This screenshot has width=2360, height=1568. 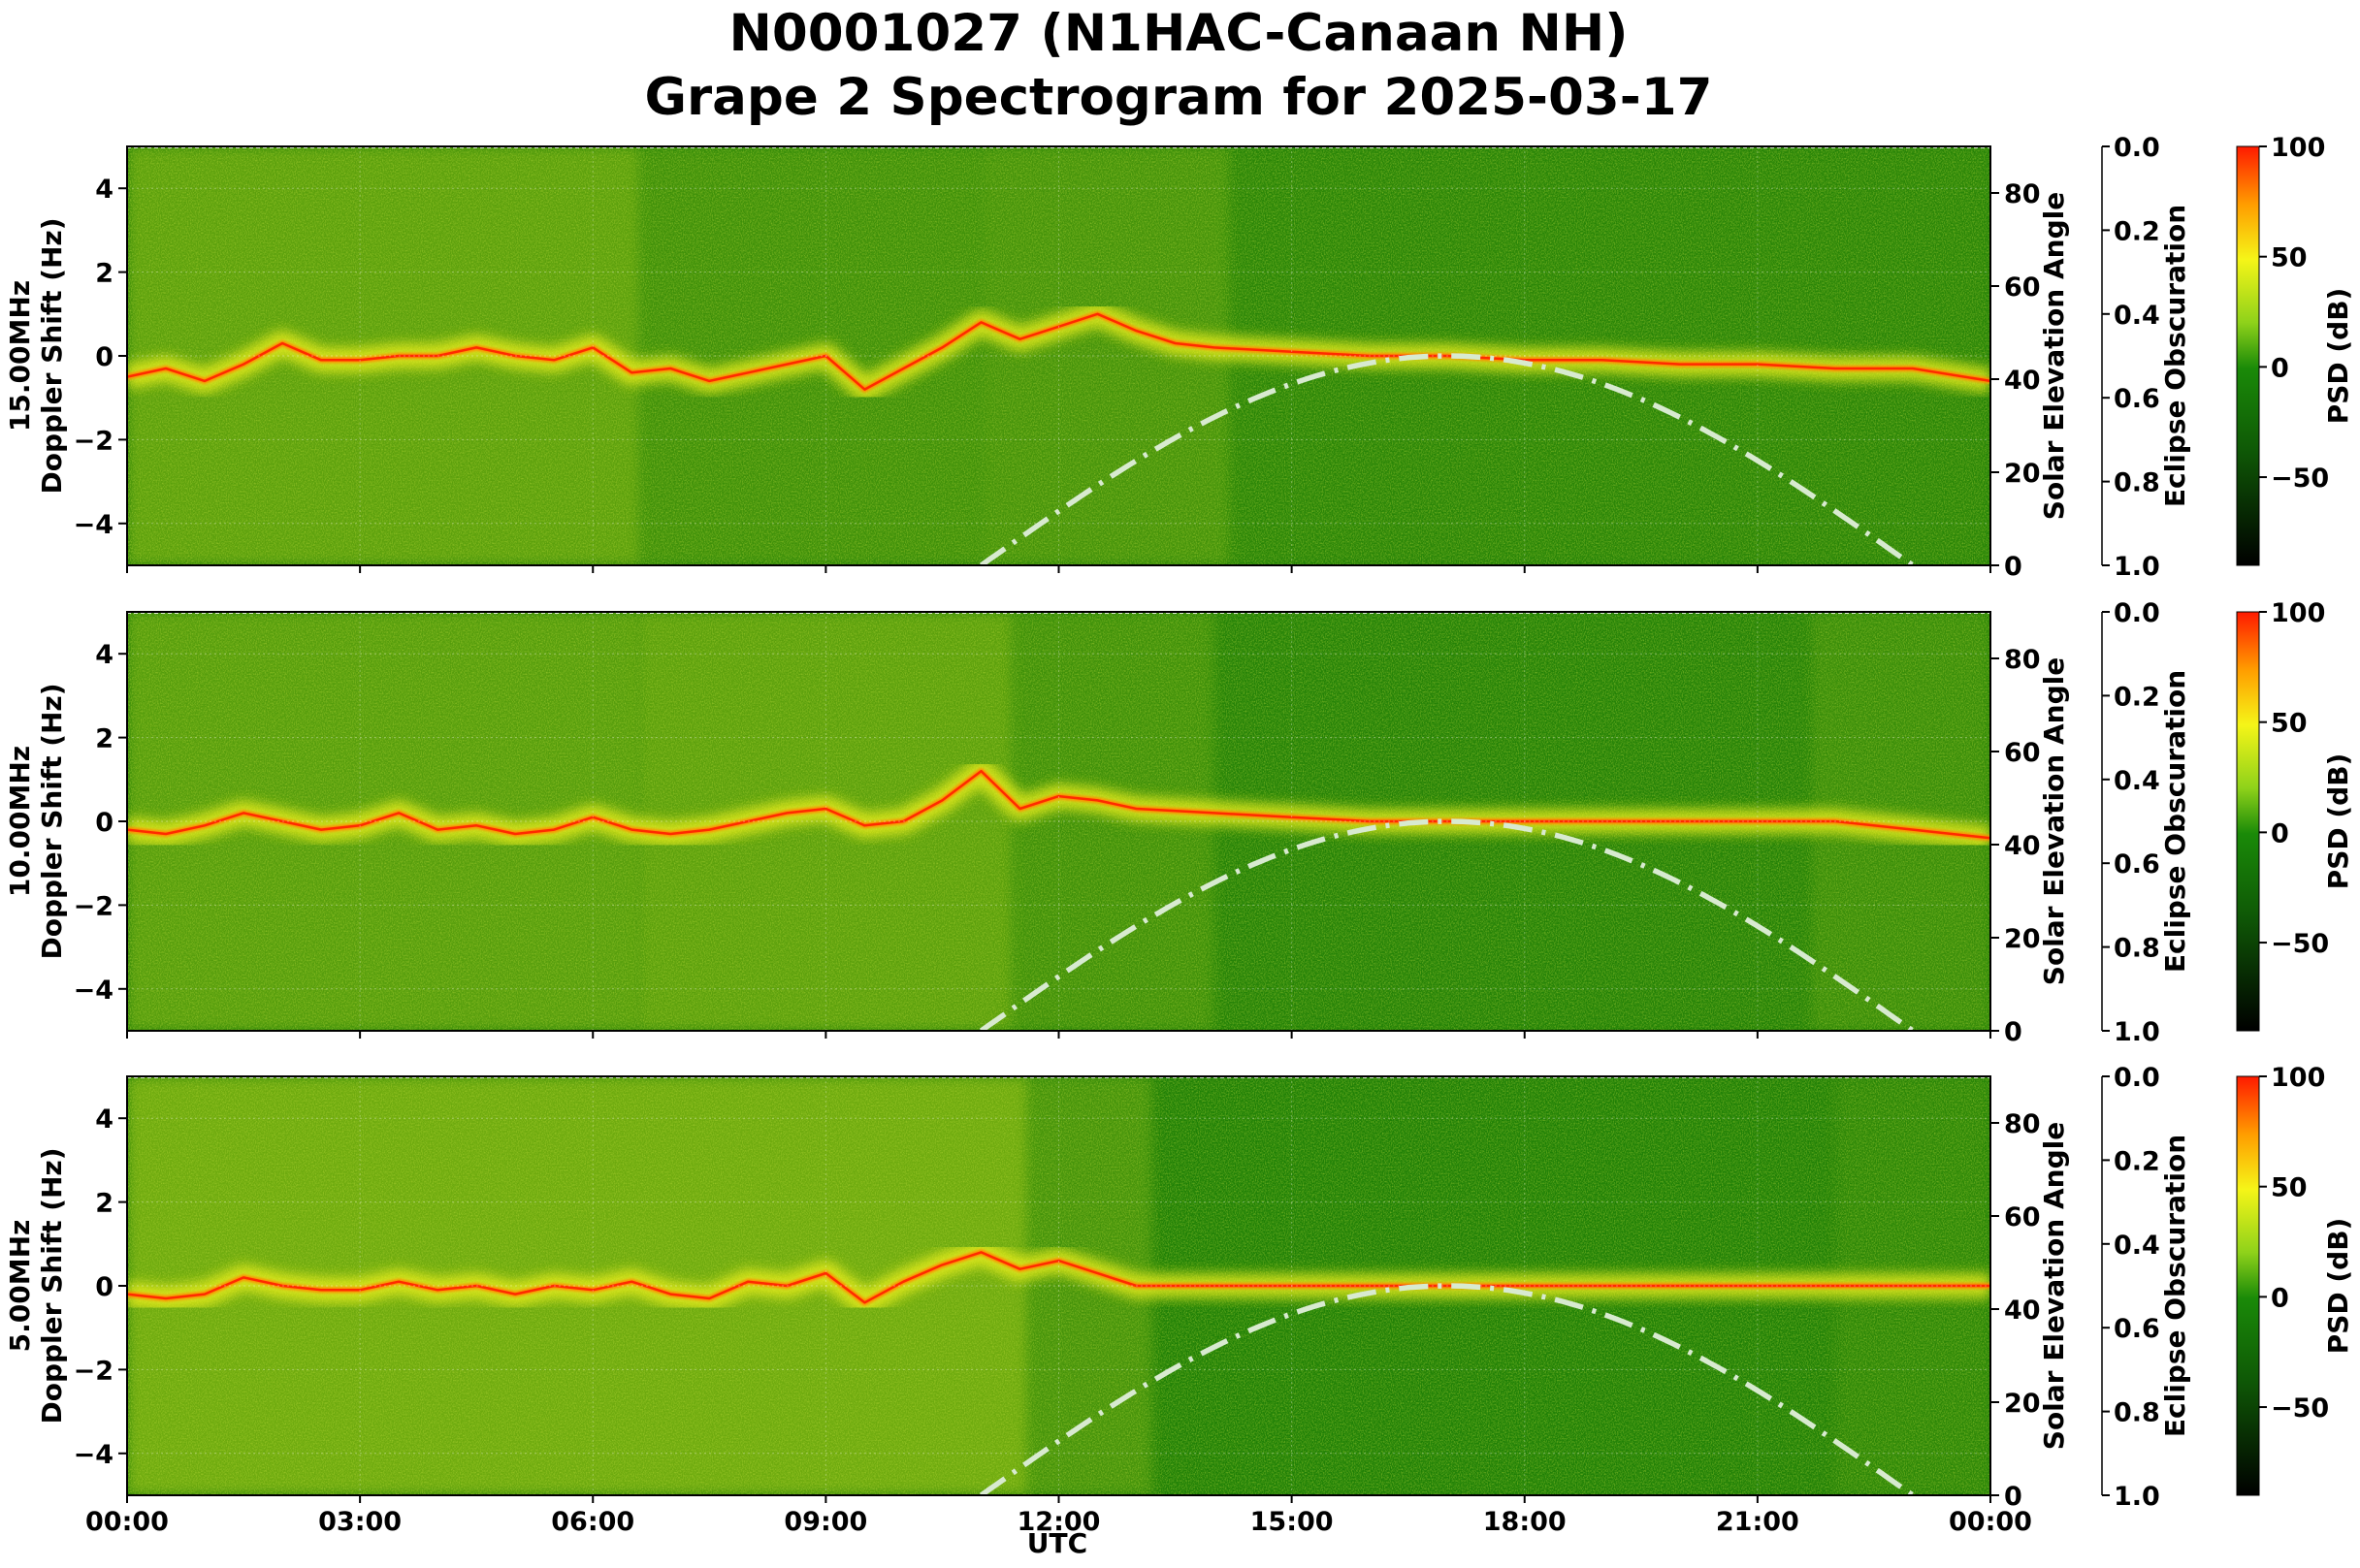 What do you see at coordinates (825, 1522) in the screenshot?
I see `x-tick-label: 09:00` at bounding box center [825, 1522].